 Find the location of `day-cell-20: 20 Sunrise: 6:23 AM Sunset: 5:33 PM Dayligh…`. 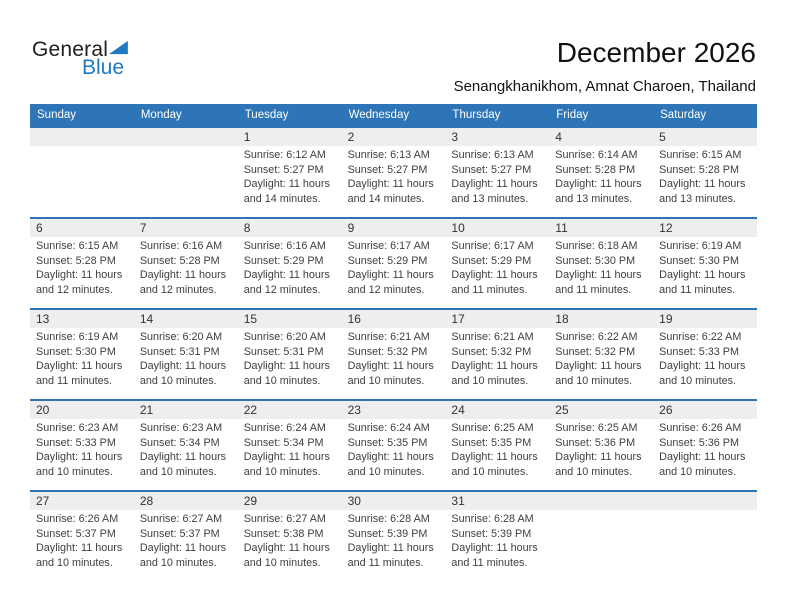

day-cell-20: 20 Sunrise: 6:23 AM Sunset: 5:33 PM Dayligh… is located at coordinates (82, 445).